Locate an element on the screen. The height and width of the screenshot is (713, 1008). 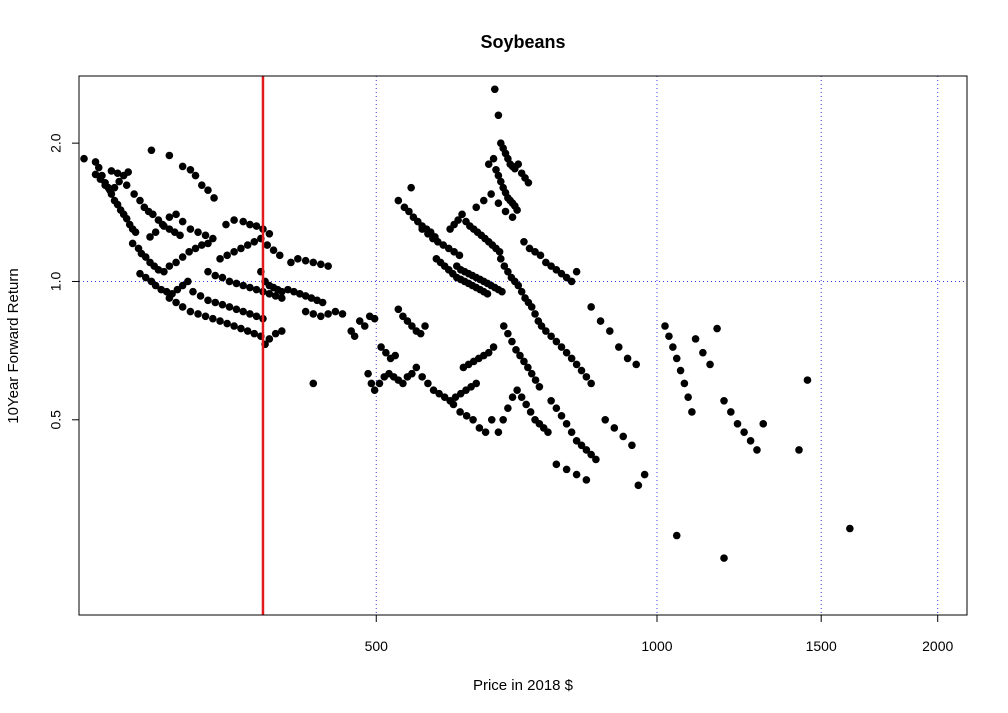
y-tick-label: 2.0 is located at coordinates (56, 143).